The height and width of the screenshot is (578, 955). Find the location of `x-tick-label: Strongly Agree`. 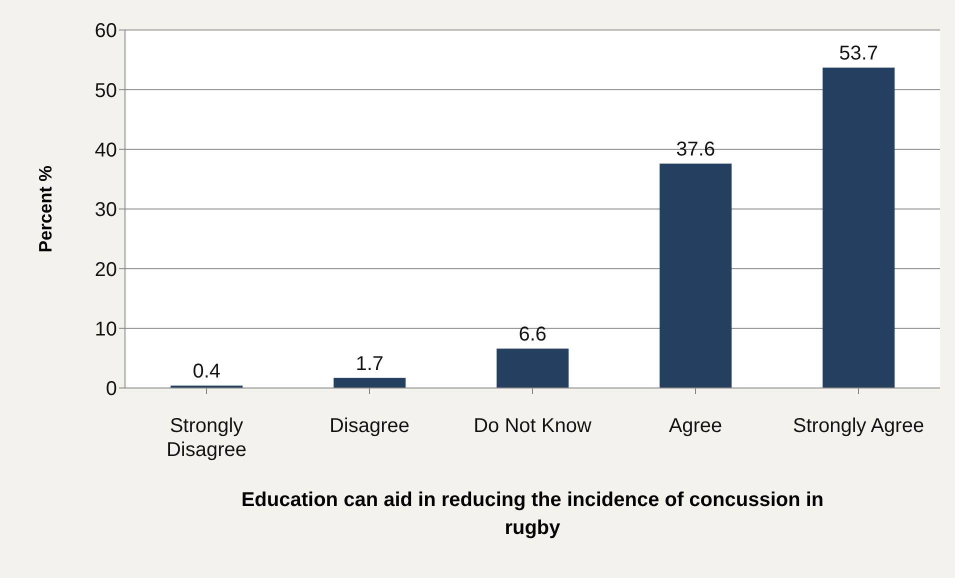

x-tick-label: Strongly Agree is located at coordinates (858, 426).